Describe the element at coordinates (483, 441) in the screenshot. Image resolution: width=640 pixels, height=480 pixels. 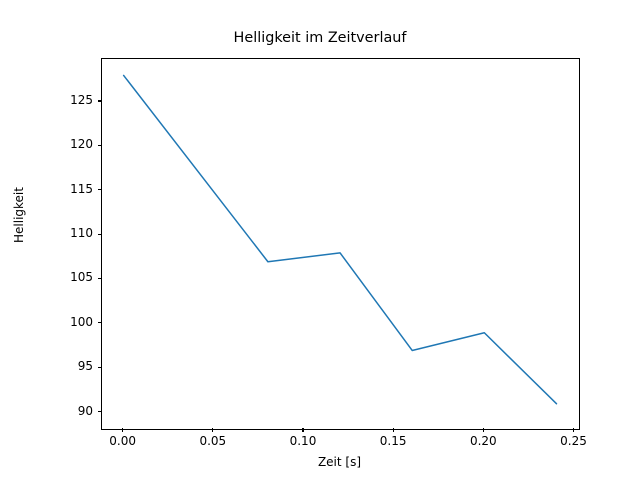
I see `x-tick-label: 0.20` at that location.